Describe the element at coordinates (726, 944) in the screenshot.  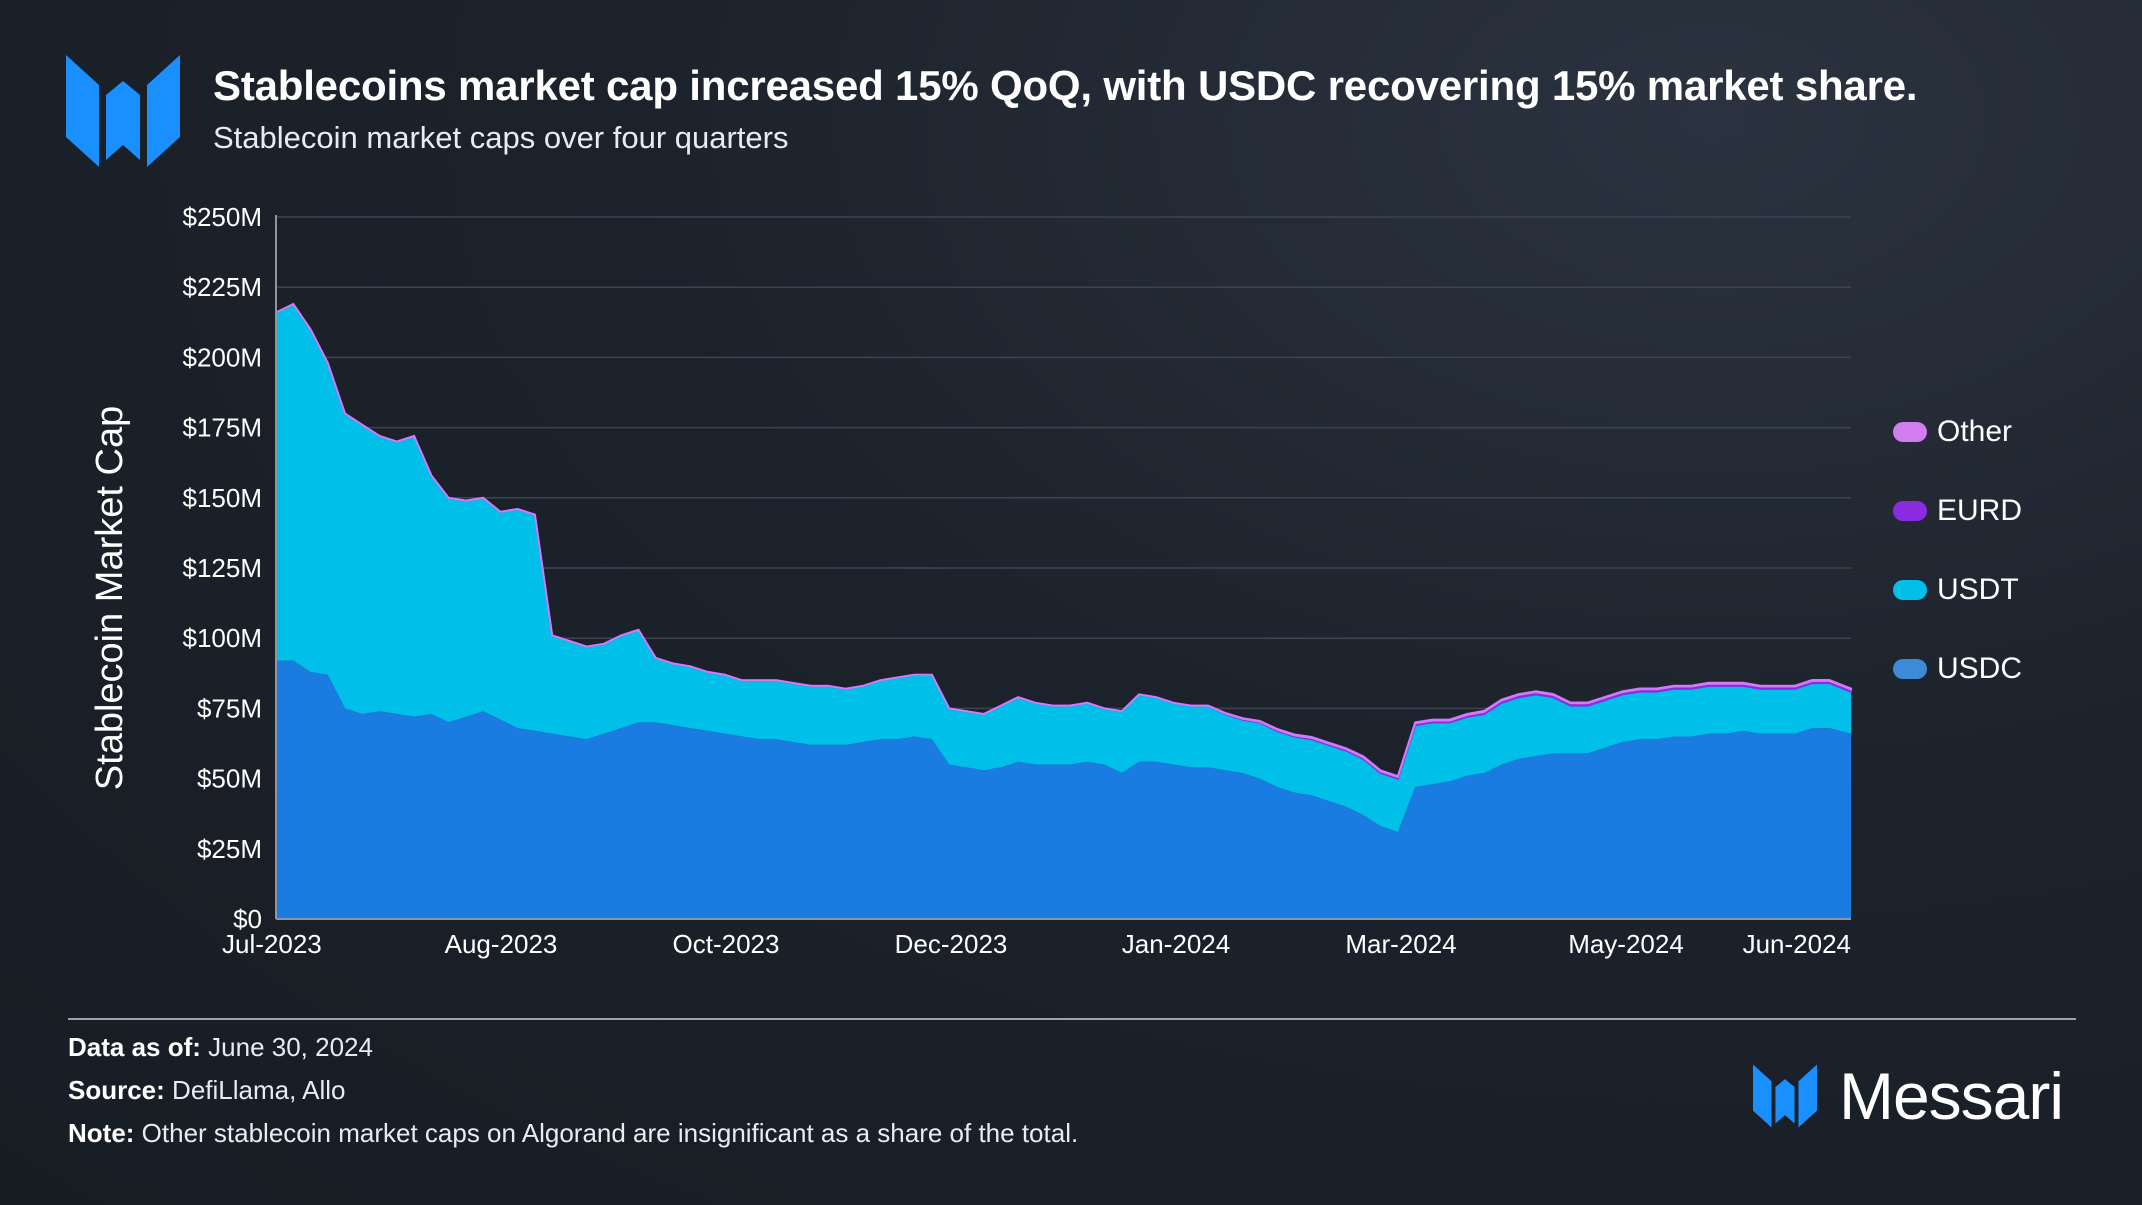
I see `x-tick-label: Oct-2023` at that location.